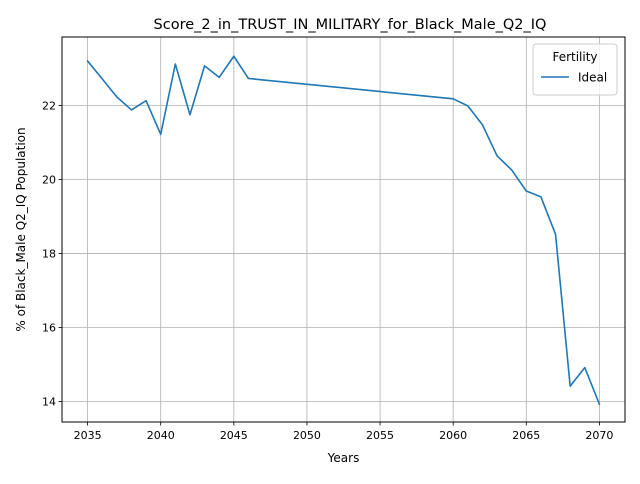 This screenshot has width=640, height=484. I want to click on y-tick-label: 18, so click(49, 254).